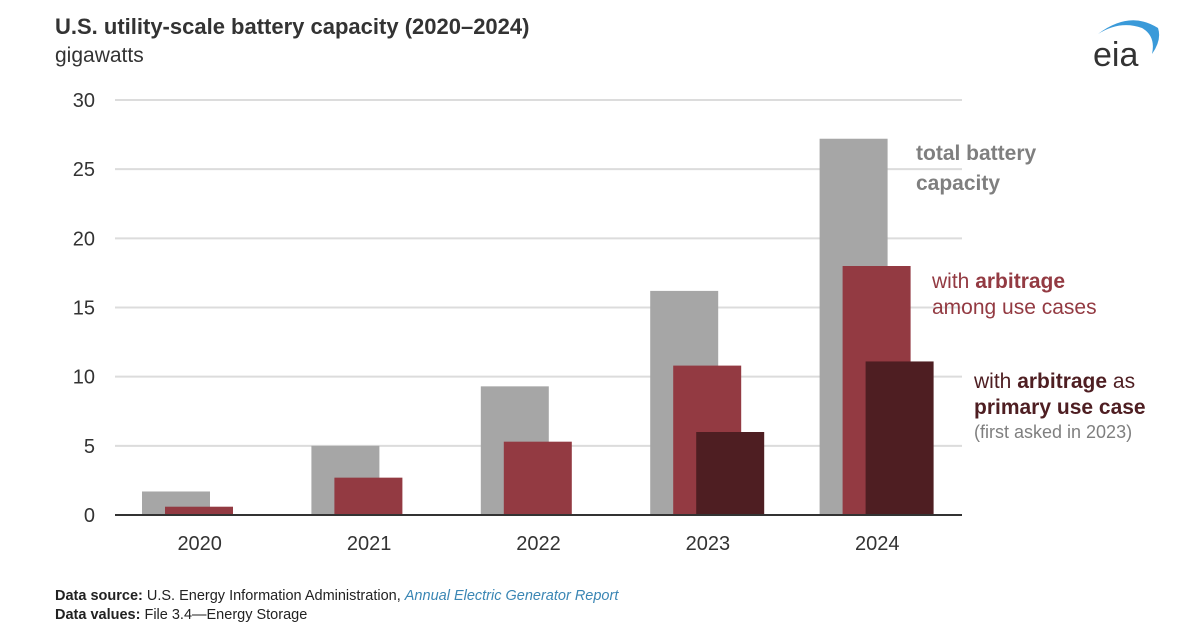 This screenshot has width=1200, height=628. I want to click on annotation-among-bold: arbitrage, so click(1020, 281).